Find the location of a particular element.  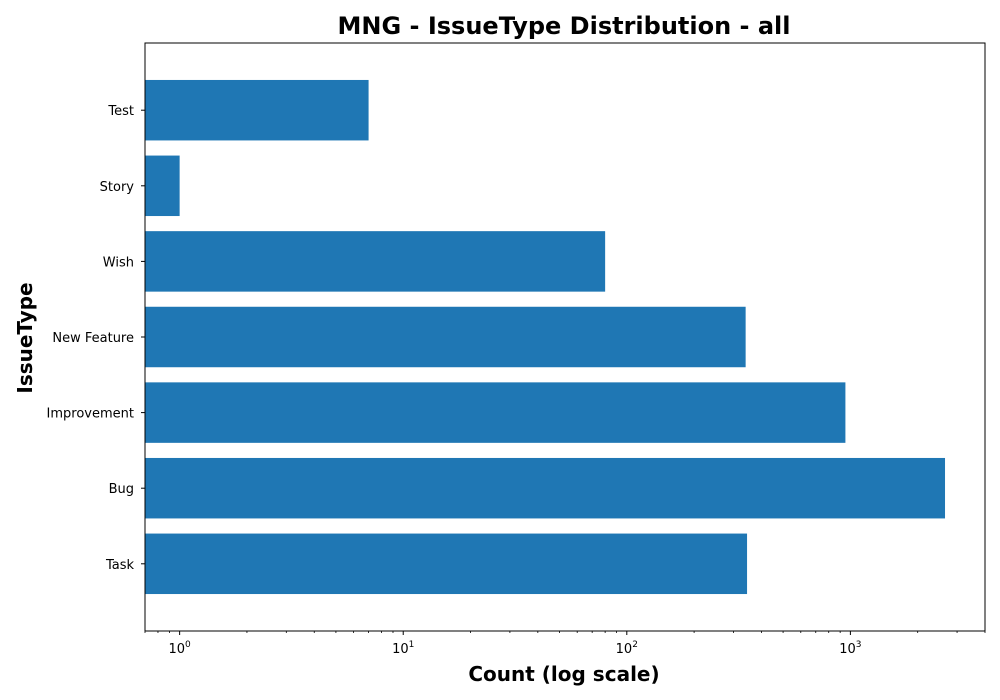

bar-story is located at coordinates (162, 186).